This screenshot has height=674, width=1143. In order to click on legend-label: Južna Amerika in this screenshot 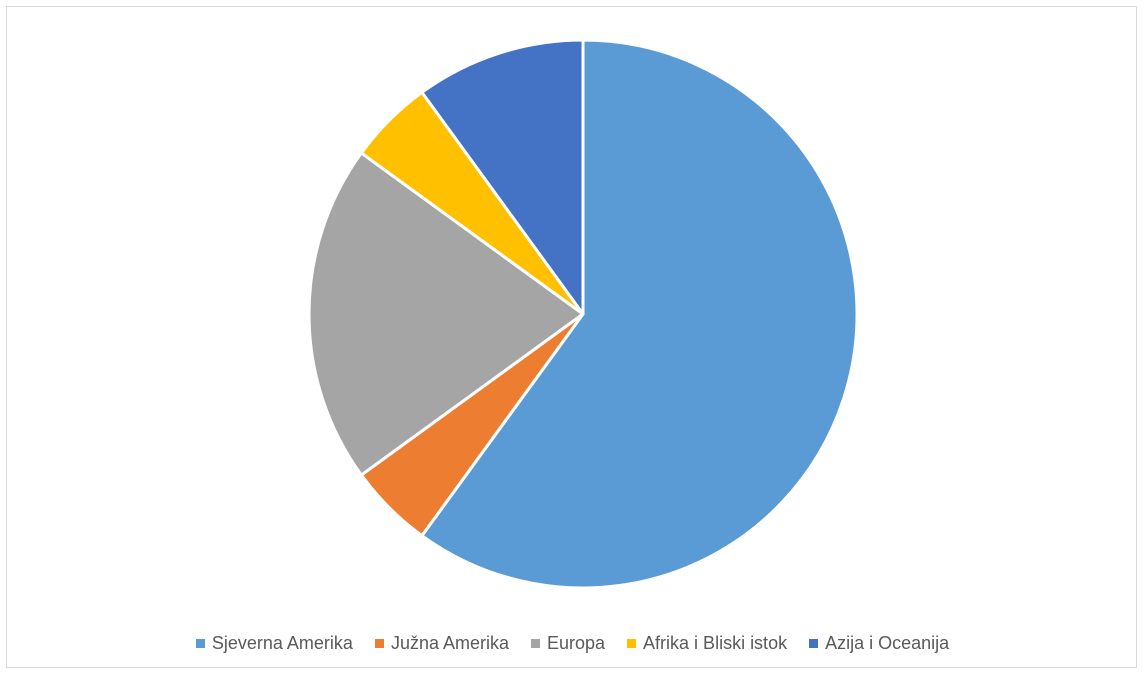, I will do `click(449, 643)`.